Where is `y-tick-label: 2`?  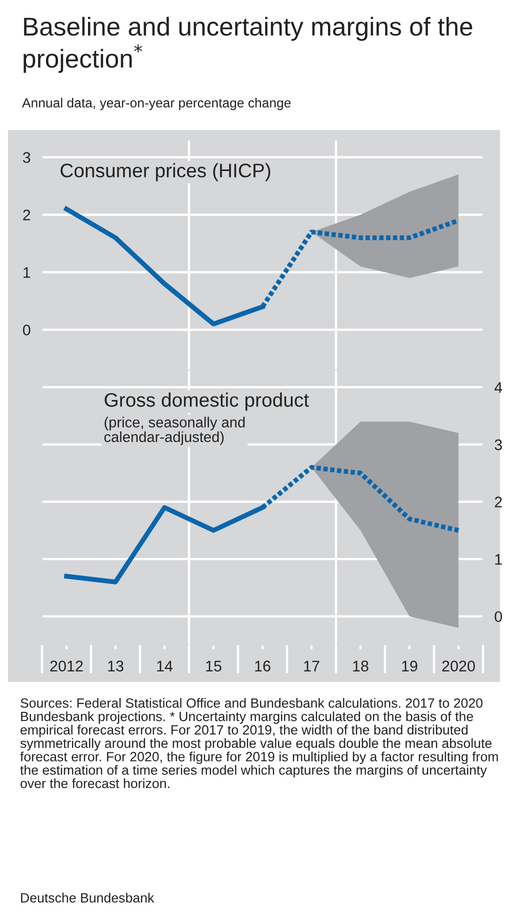 y-tick-label: 2 is located at coordinates (26, 215).